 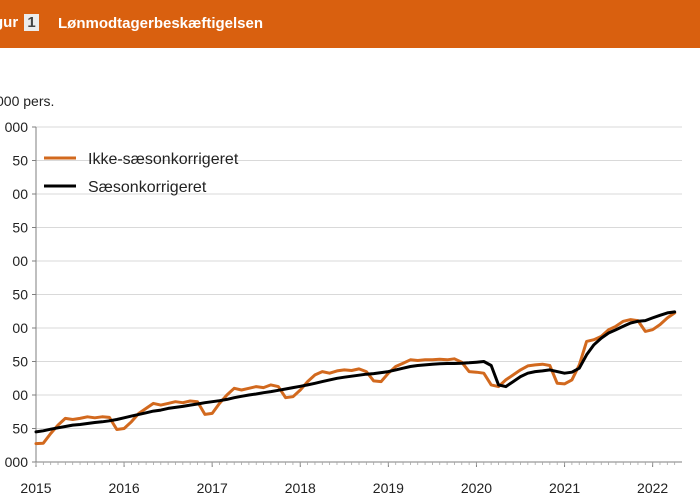 What do you see at coordinates (19, 22) in the screenshot?
I see `figure-label: gur 1` at bounding box center [19, 22].